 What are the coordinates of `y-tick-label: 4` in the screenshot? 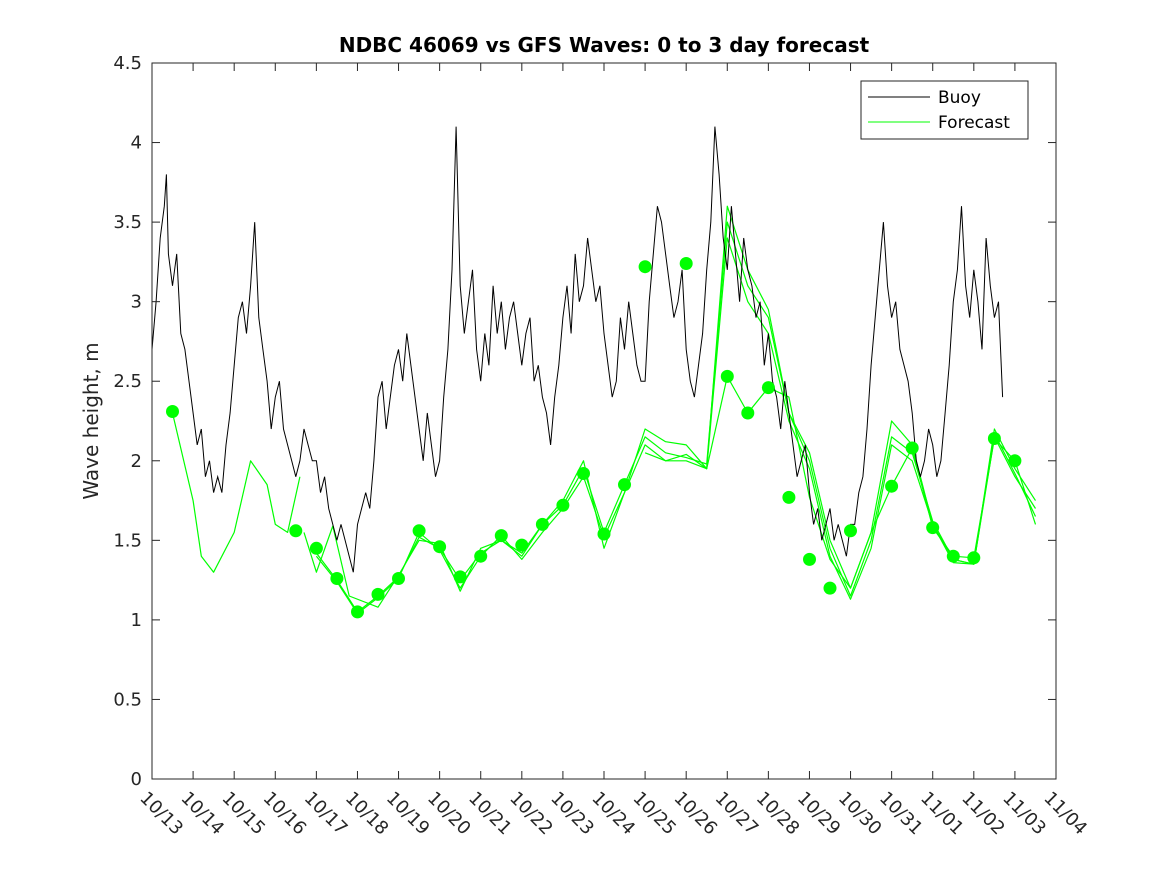 It's located at (136, 143).